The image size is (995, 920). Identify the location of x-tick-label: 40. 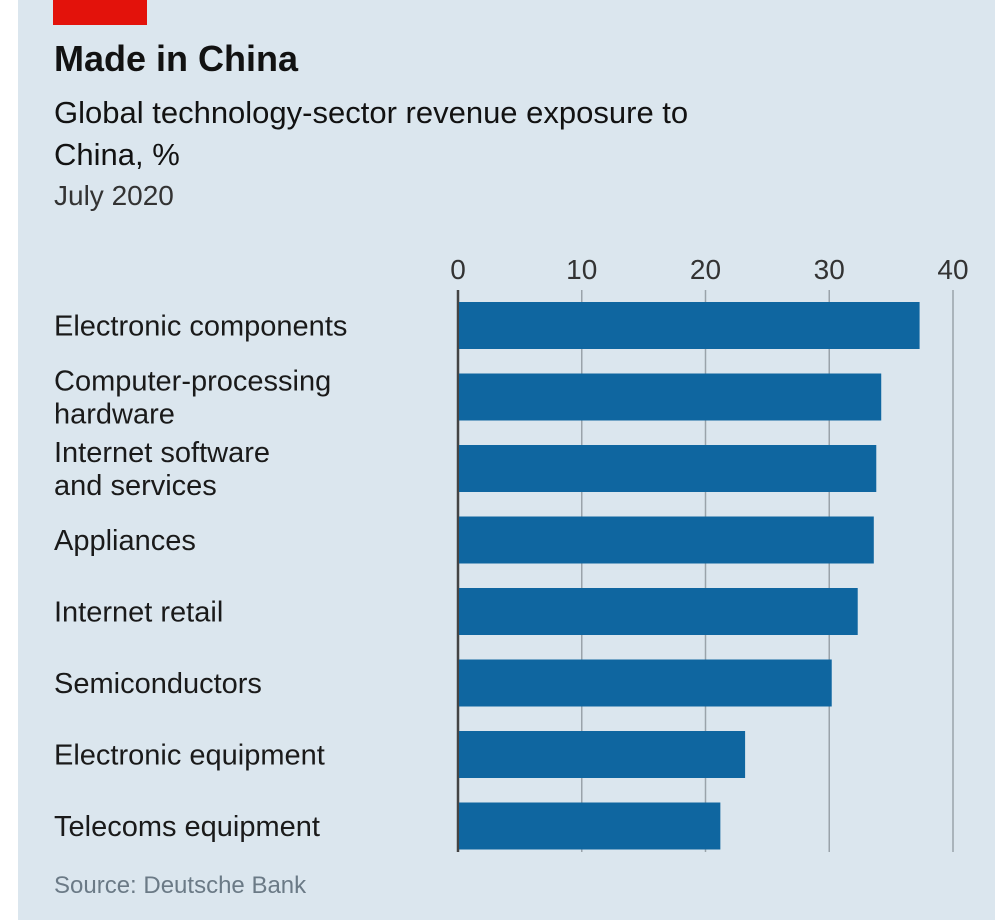
(952, 269).